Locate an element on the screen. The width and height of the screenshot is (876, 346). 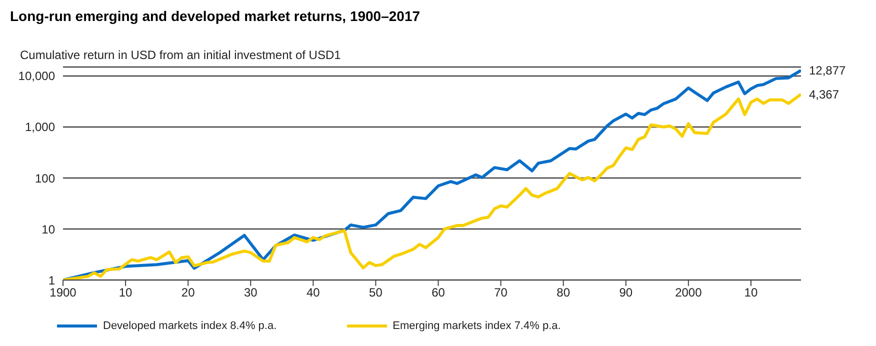
x-tick-label: 2000 is located at coordinates (688, 293).